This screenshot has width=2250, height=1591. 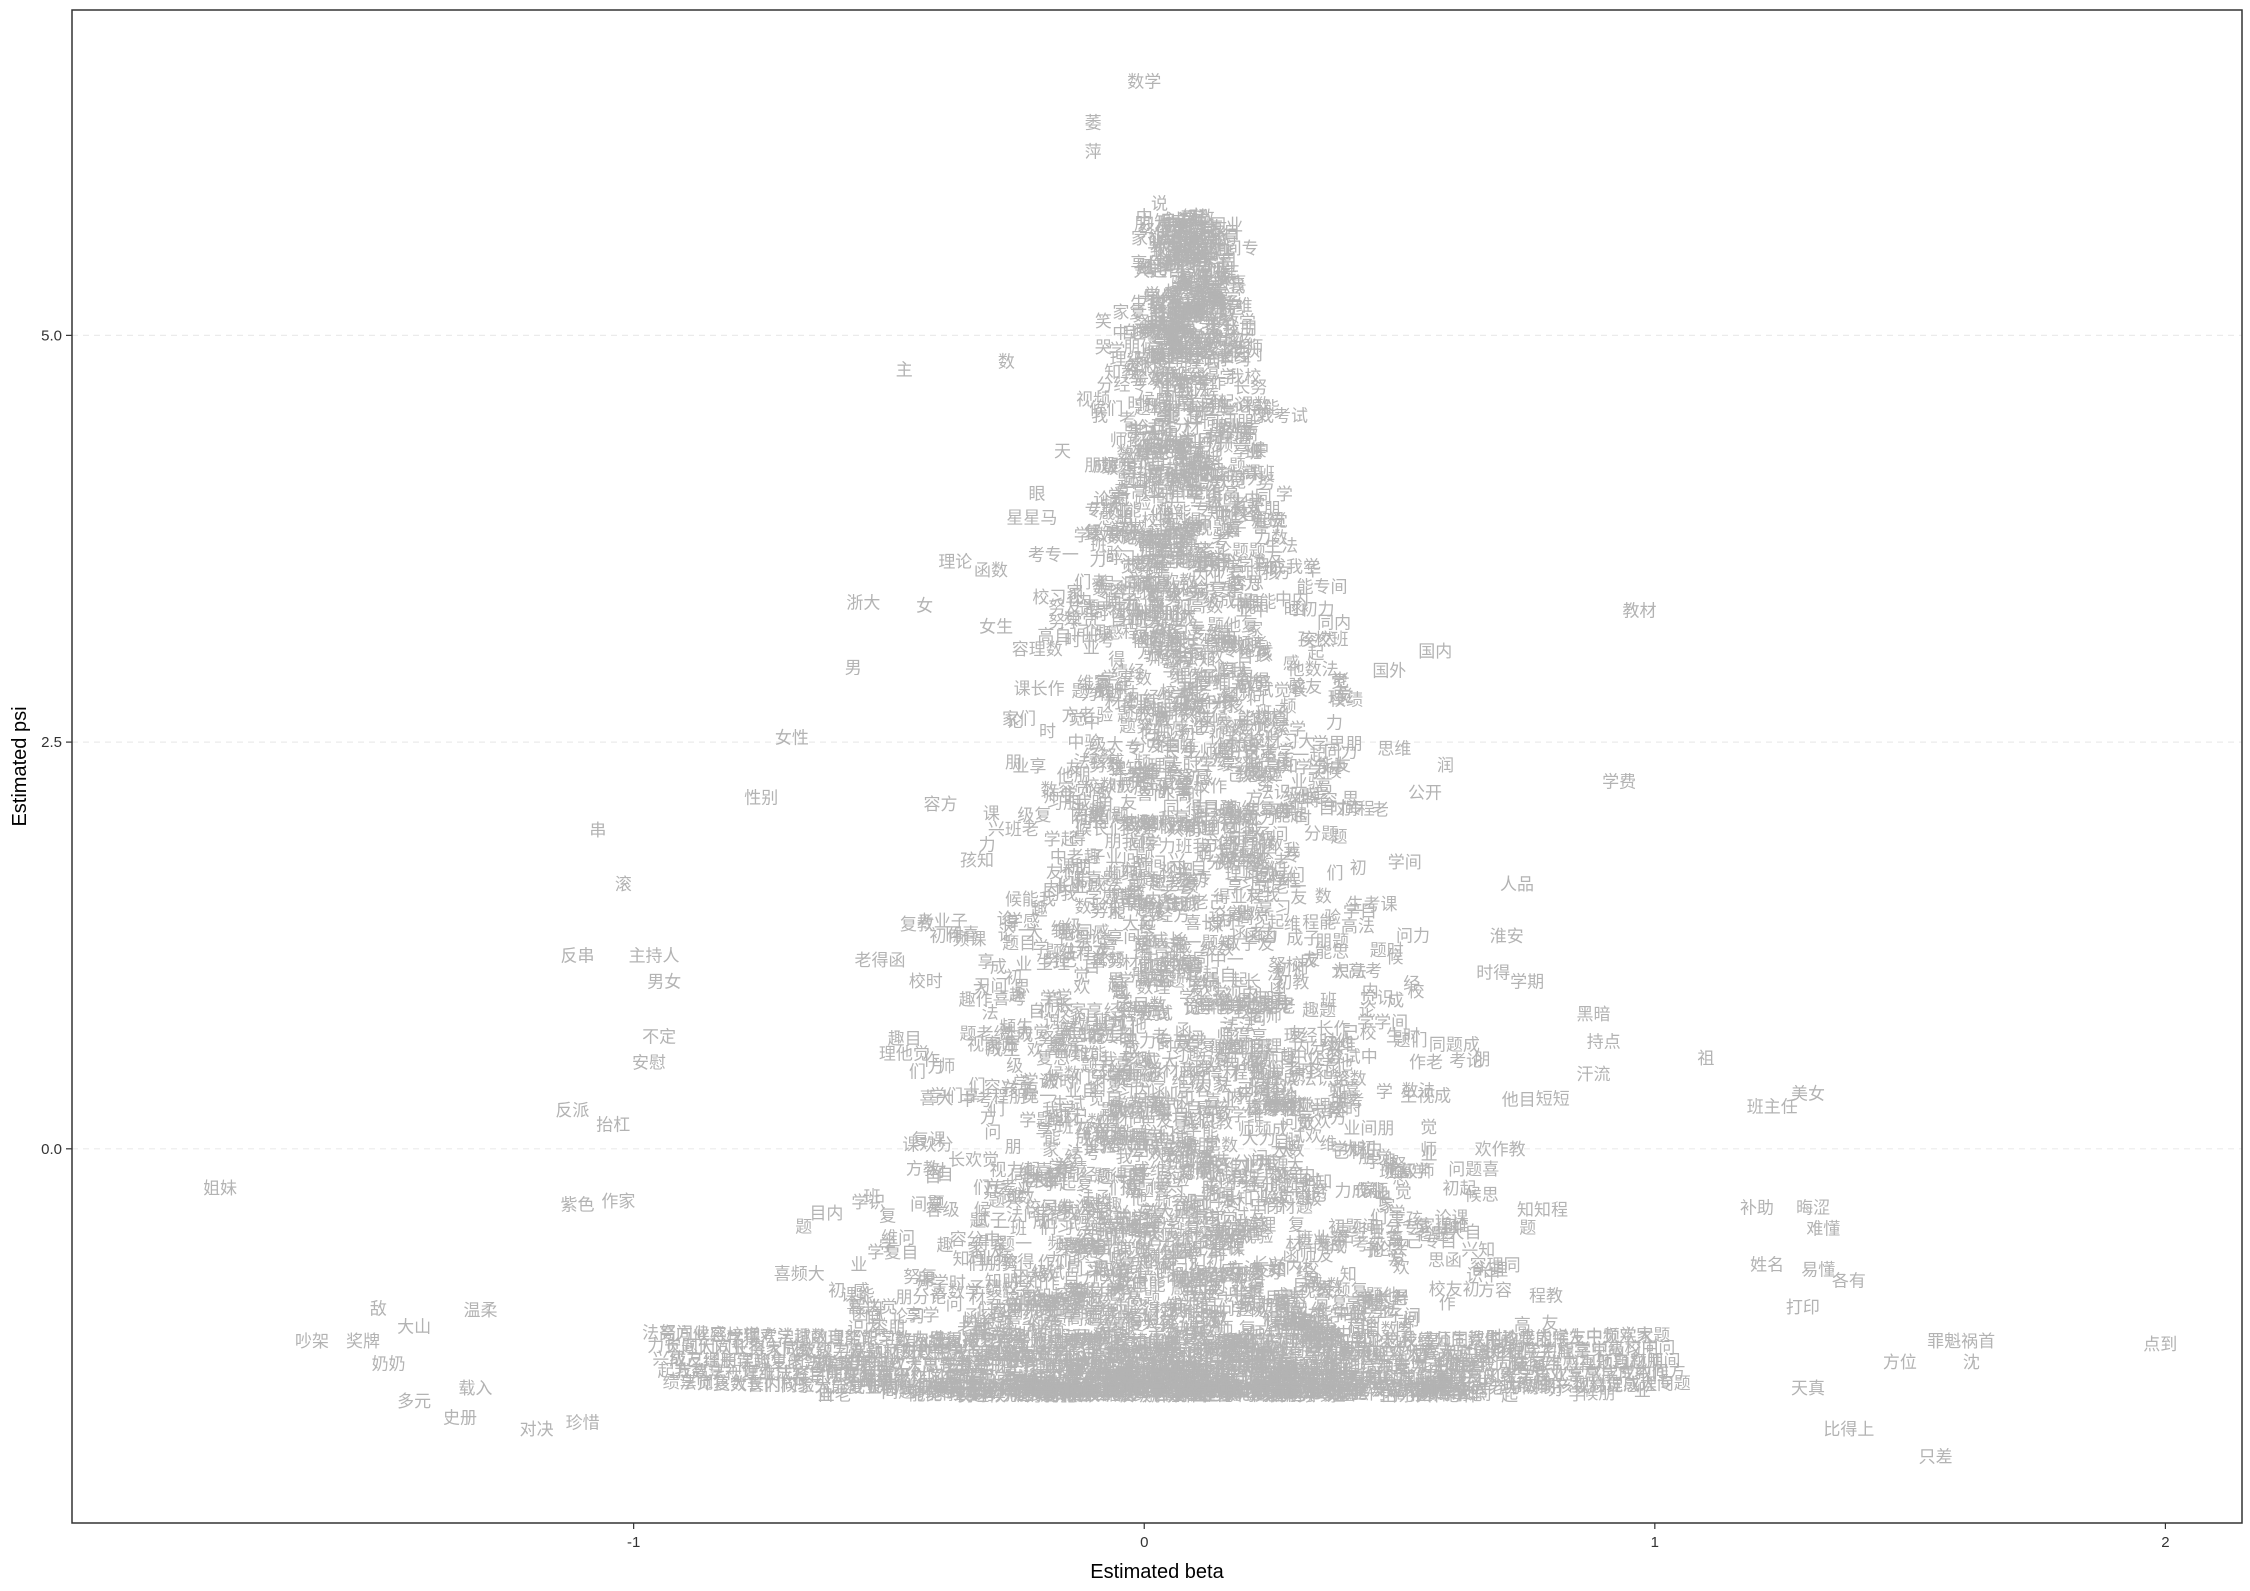 What do you see at coordinates (1199, 272) in the screenshot?
I see `cloud-point: 方` at bounding box center [1199, 272].